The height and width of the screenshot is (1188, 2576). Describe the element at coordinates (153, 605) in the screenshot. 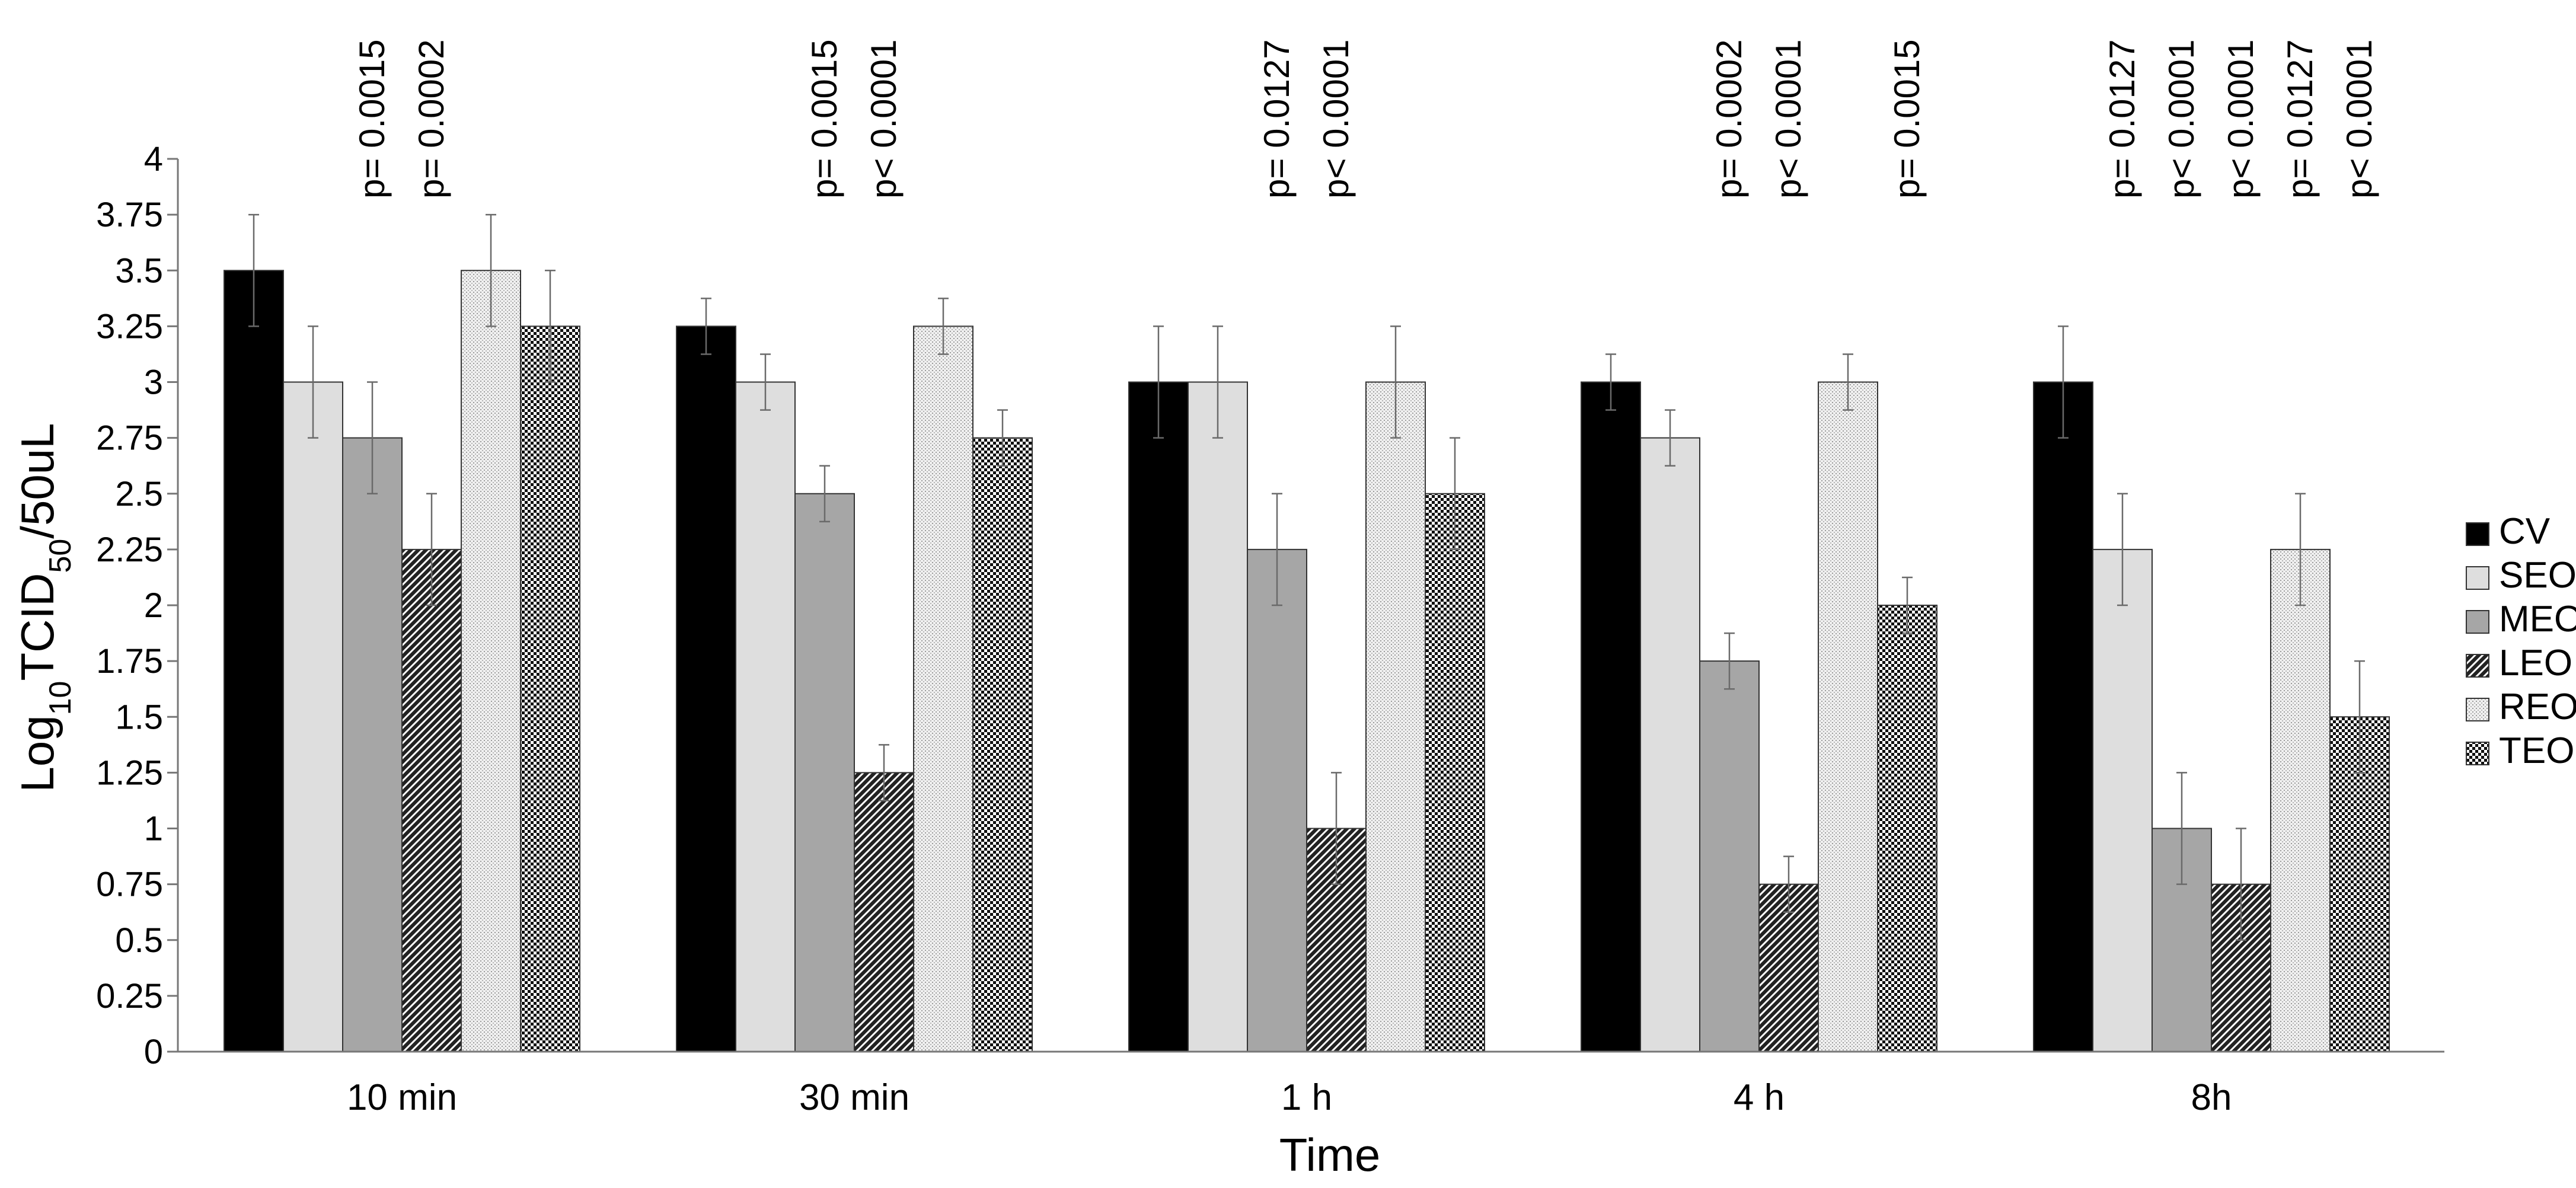

I see `y-tick-label: 2` at that location.